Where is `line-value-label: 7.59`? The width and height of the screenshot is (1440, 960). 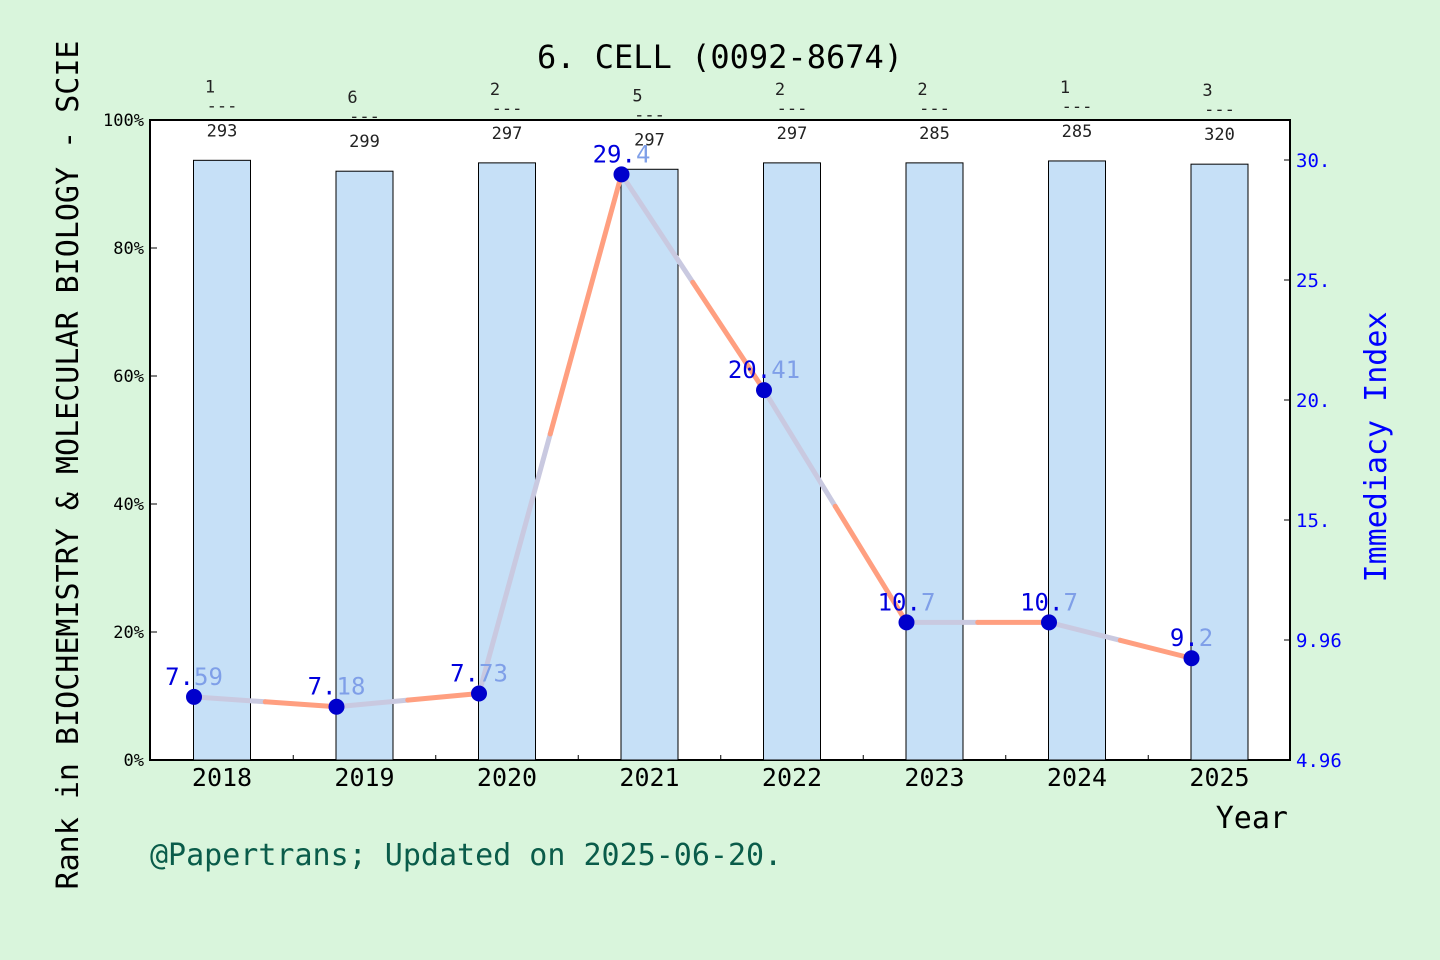
line-value-label: 7.59 is located at coordinates (194, 677).